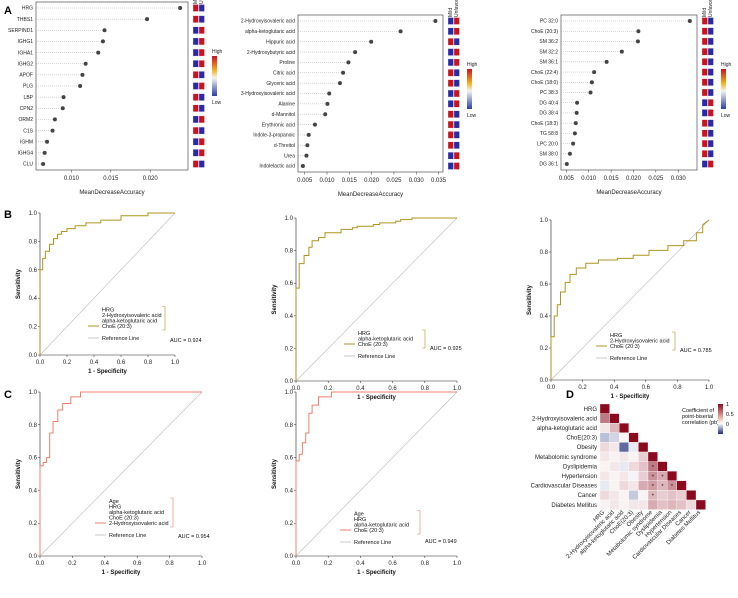 Image resolution: width=738 pixels, height=598 pixels. I want to click on feature-label: IGHG2, so click(25, 64).